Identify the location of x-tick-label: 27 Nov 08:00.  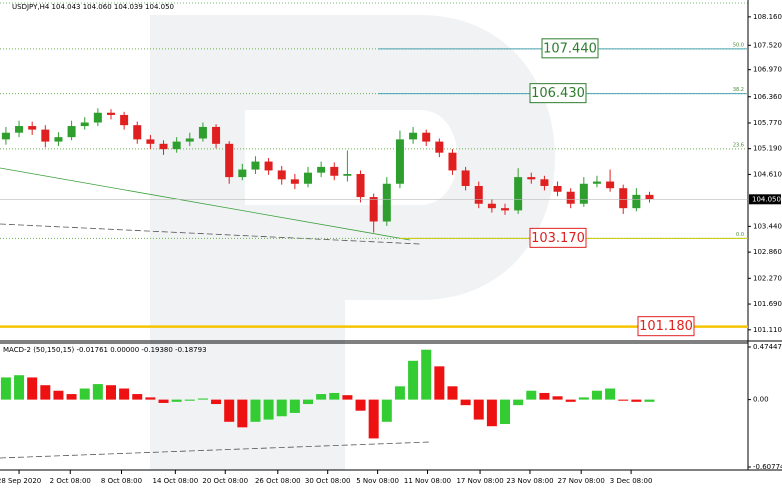
(581, 481).